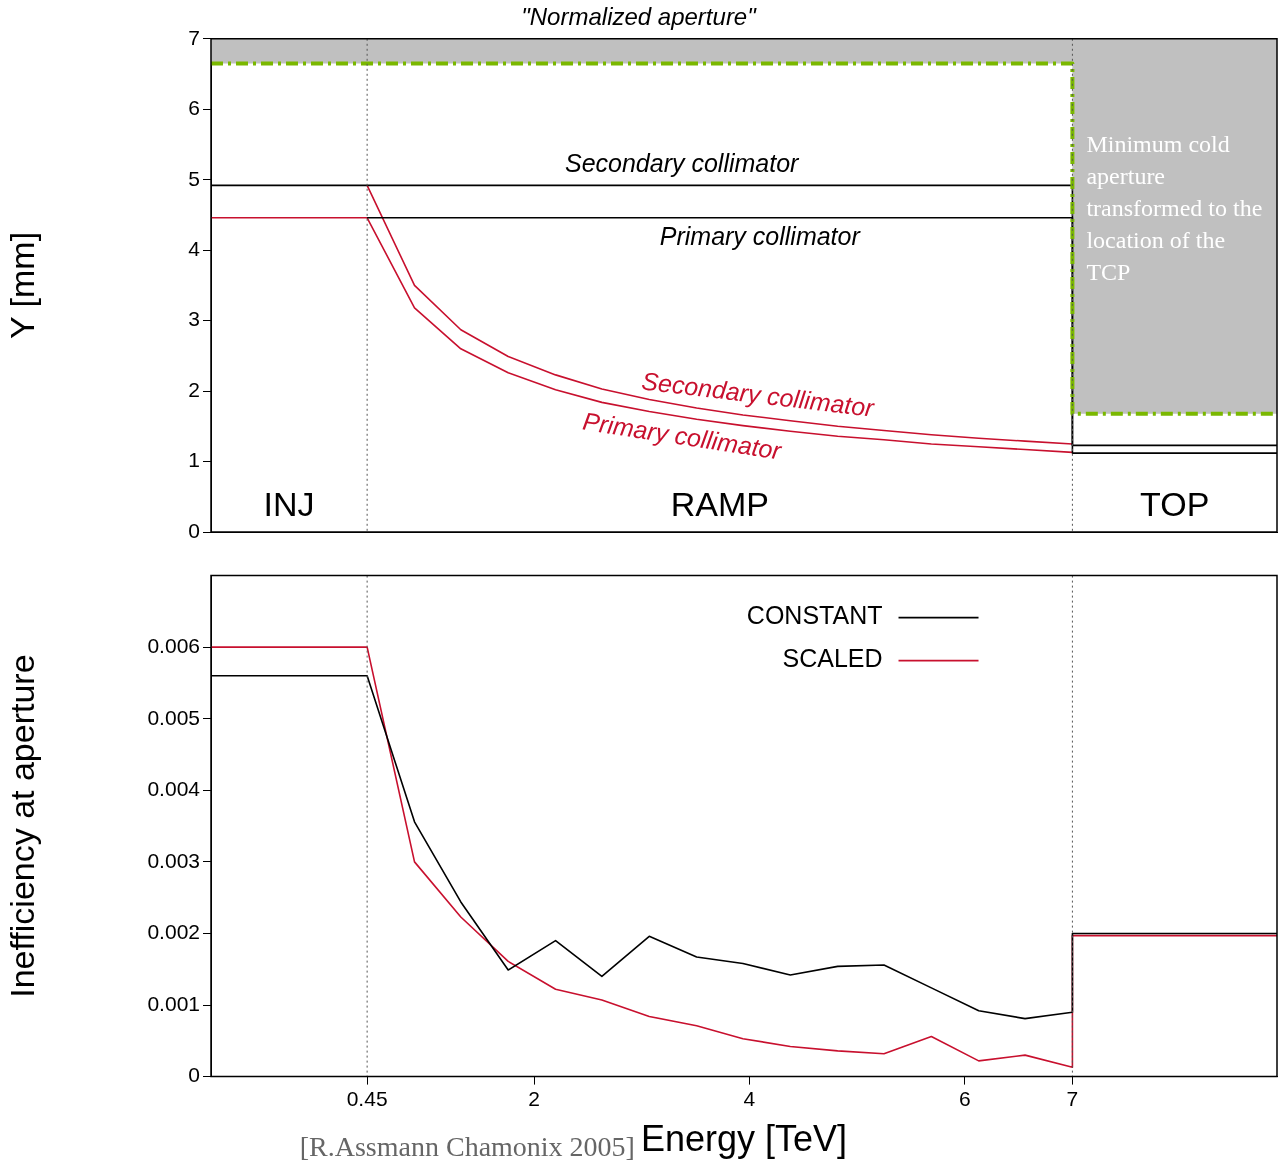 The height and width of the screenshot is (1175, 1279). I want to click on y-tick-label: 0.005, so click(173, 717).